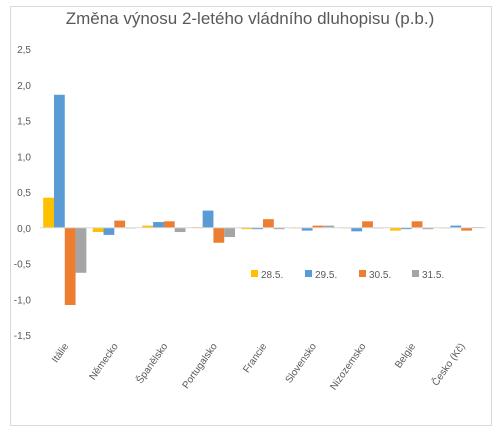 This screenshot has height=437, width=500. Describe the element at coordinates (380, 275) in the screenshot. I see `legend-label: 30.5.` at that location.